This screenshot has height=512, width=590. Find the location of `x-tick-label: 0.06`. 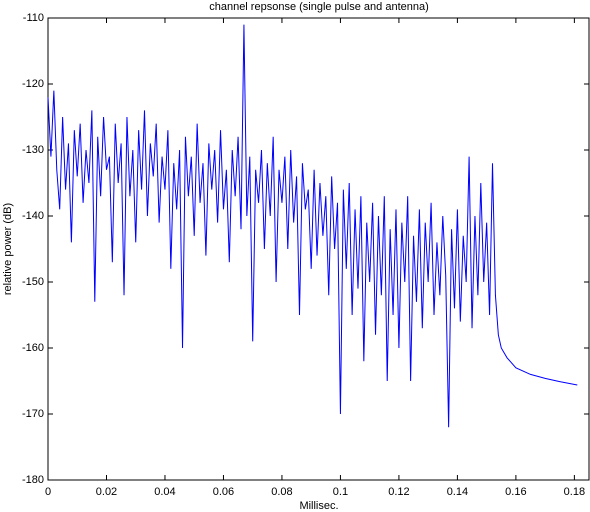

x-tick-label: 0.06 is located at coordinates (223, 492).